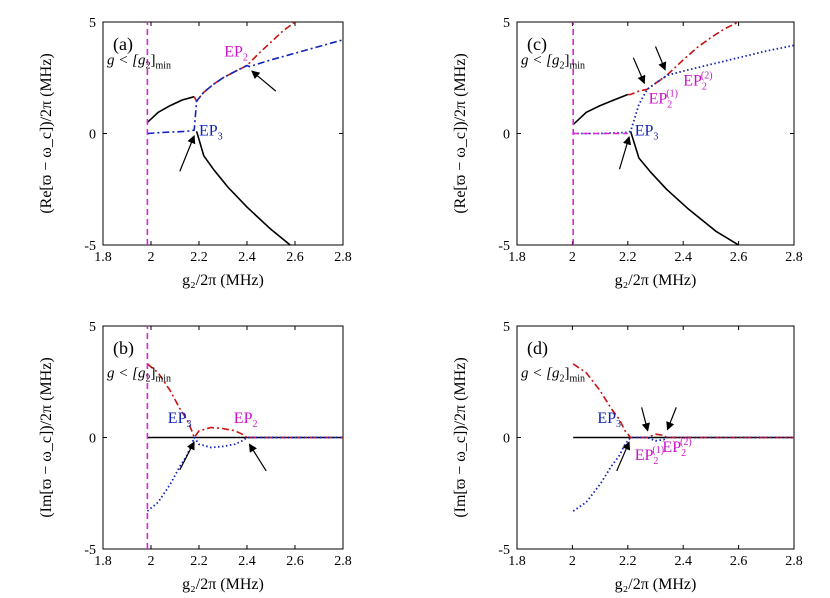  What do you see at coordinates (123, 44) in the screenshot?
I see `panel-label: (a)` at bounding box center [123, 44].